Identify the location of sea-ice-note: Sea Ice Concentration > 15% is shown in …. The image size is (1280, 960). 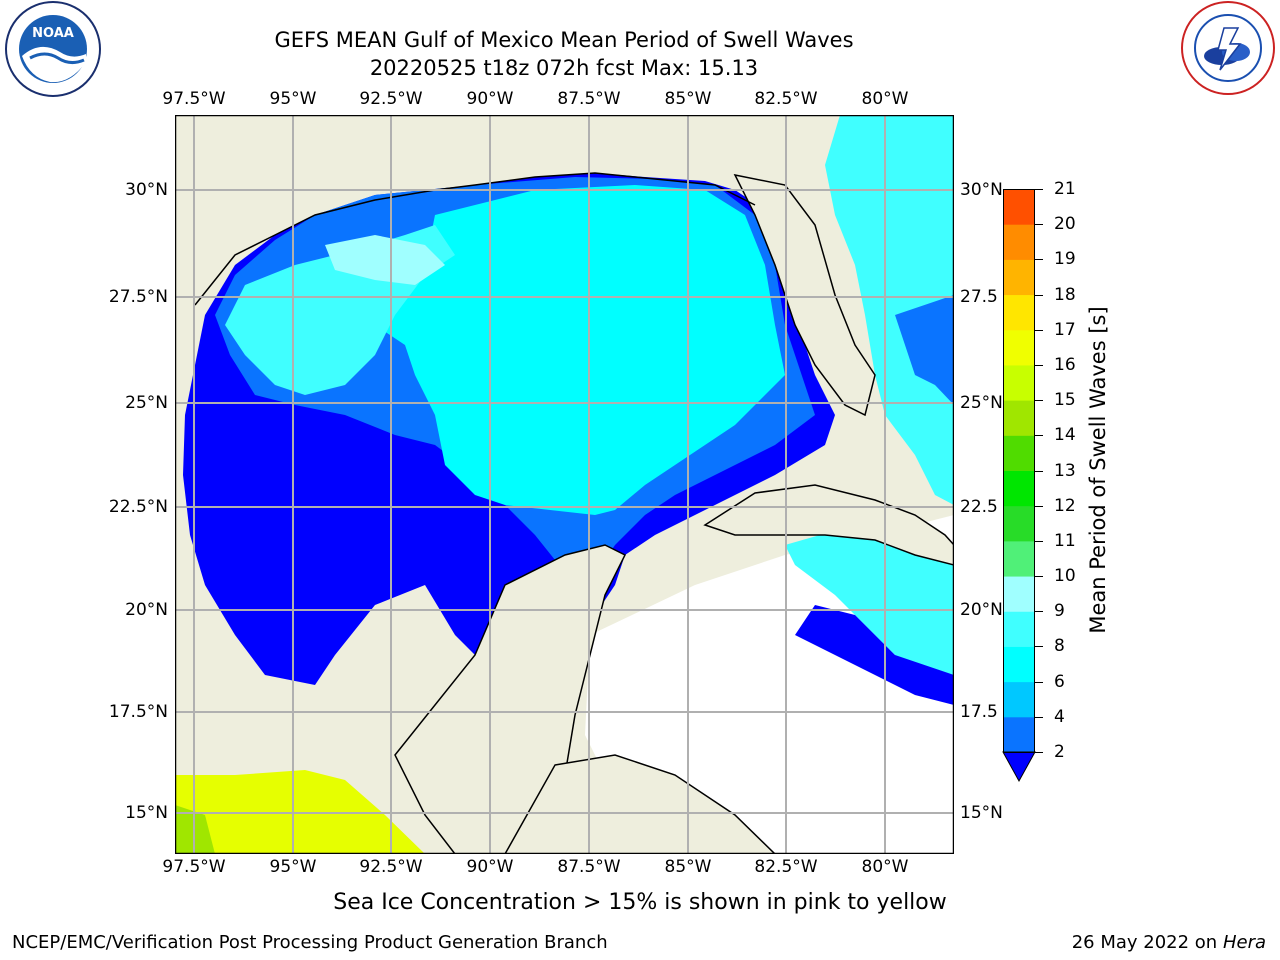
(640, 902).